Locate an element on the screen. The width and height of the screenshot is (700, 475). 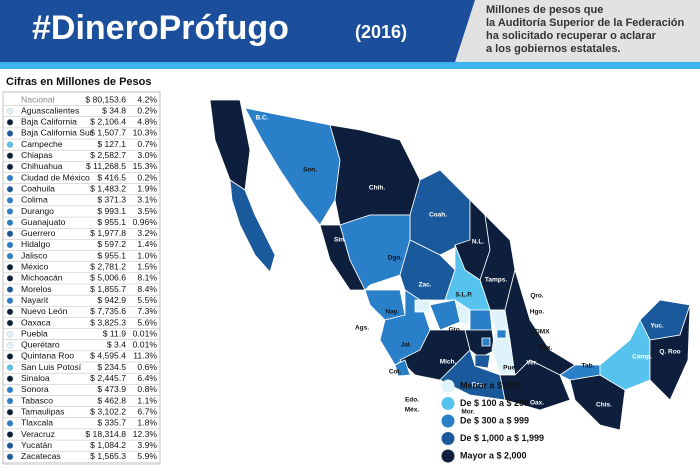
amount: $ 955.1 is located at coordinates (111, 255).